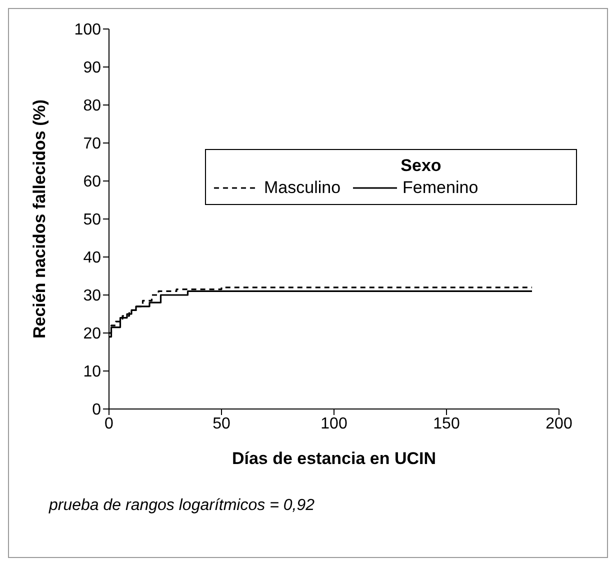  What do you see at coordinates (440, 188) in the screenshot?
I see `legend-label: Femenino` at bounding box center [440, 188].